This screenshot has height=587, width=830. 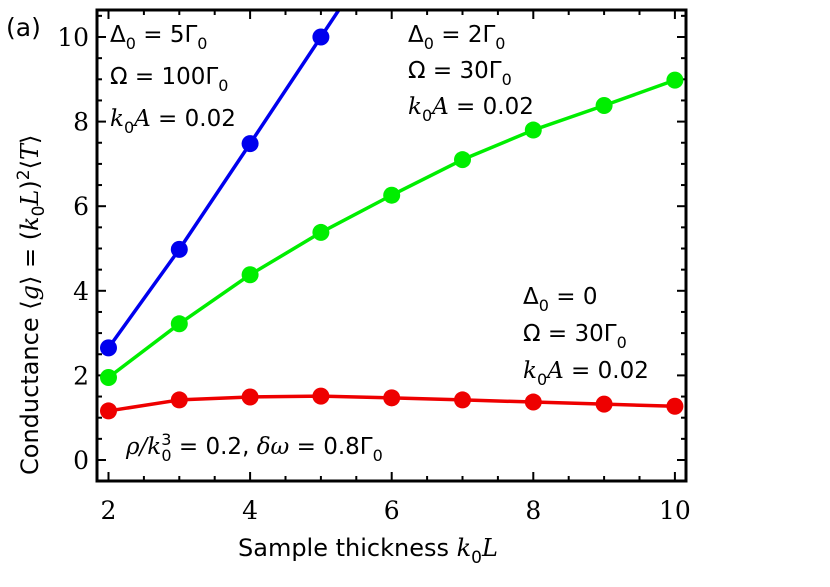 I want to click on y-tick-label: 8, so click(x=81, y=122).